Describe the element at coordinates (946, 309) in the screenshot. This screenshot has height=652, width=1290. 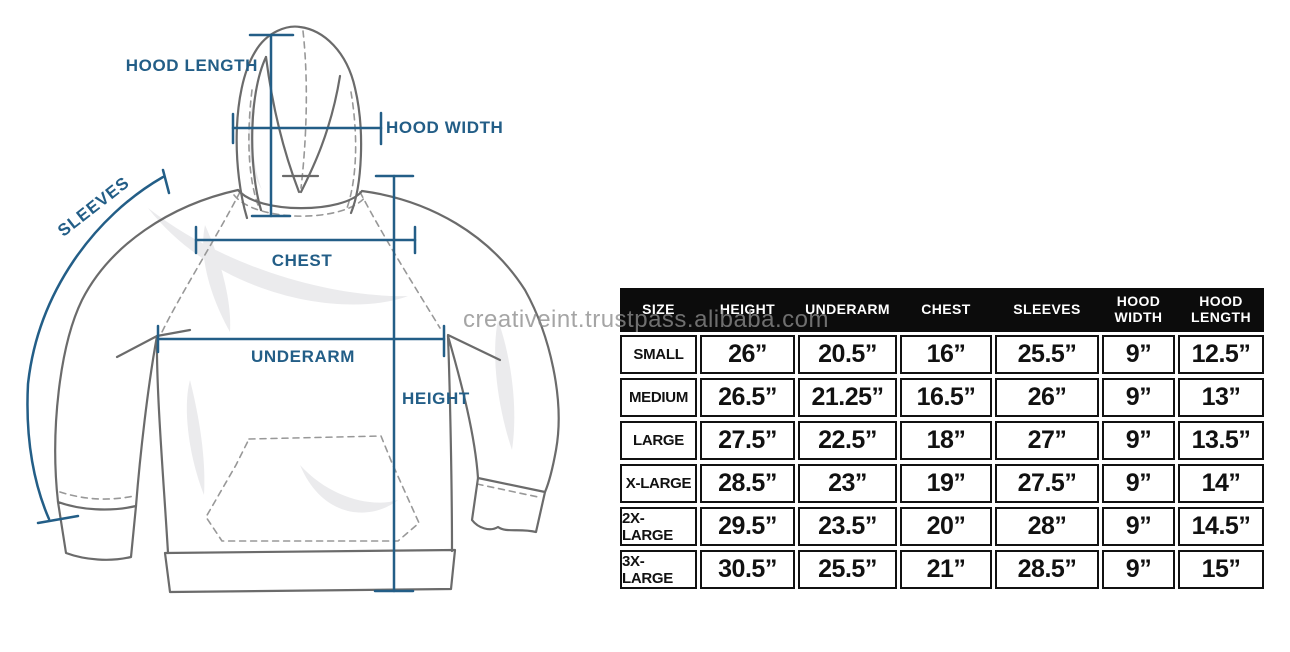
I see `column-header-chest: CHEST` at that location.